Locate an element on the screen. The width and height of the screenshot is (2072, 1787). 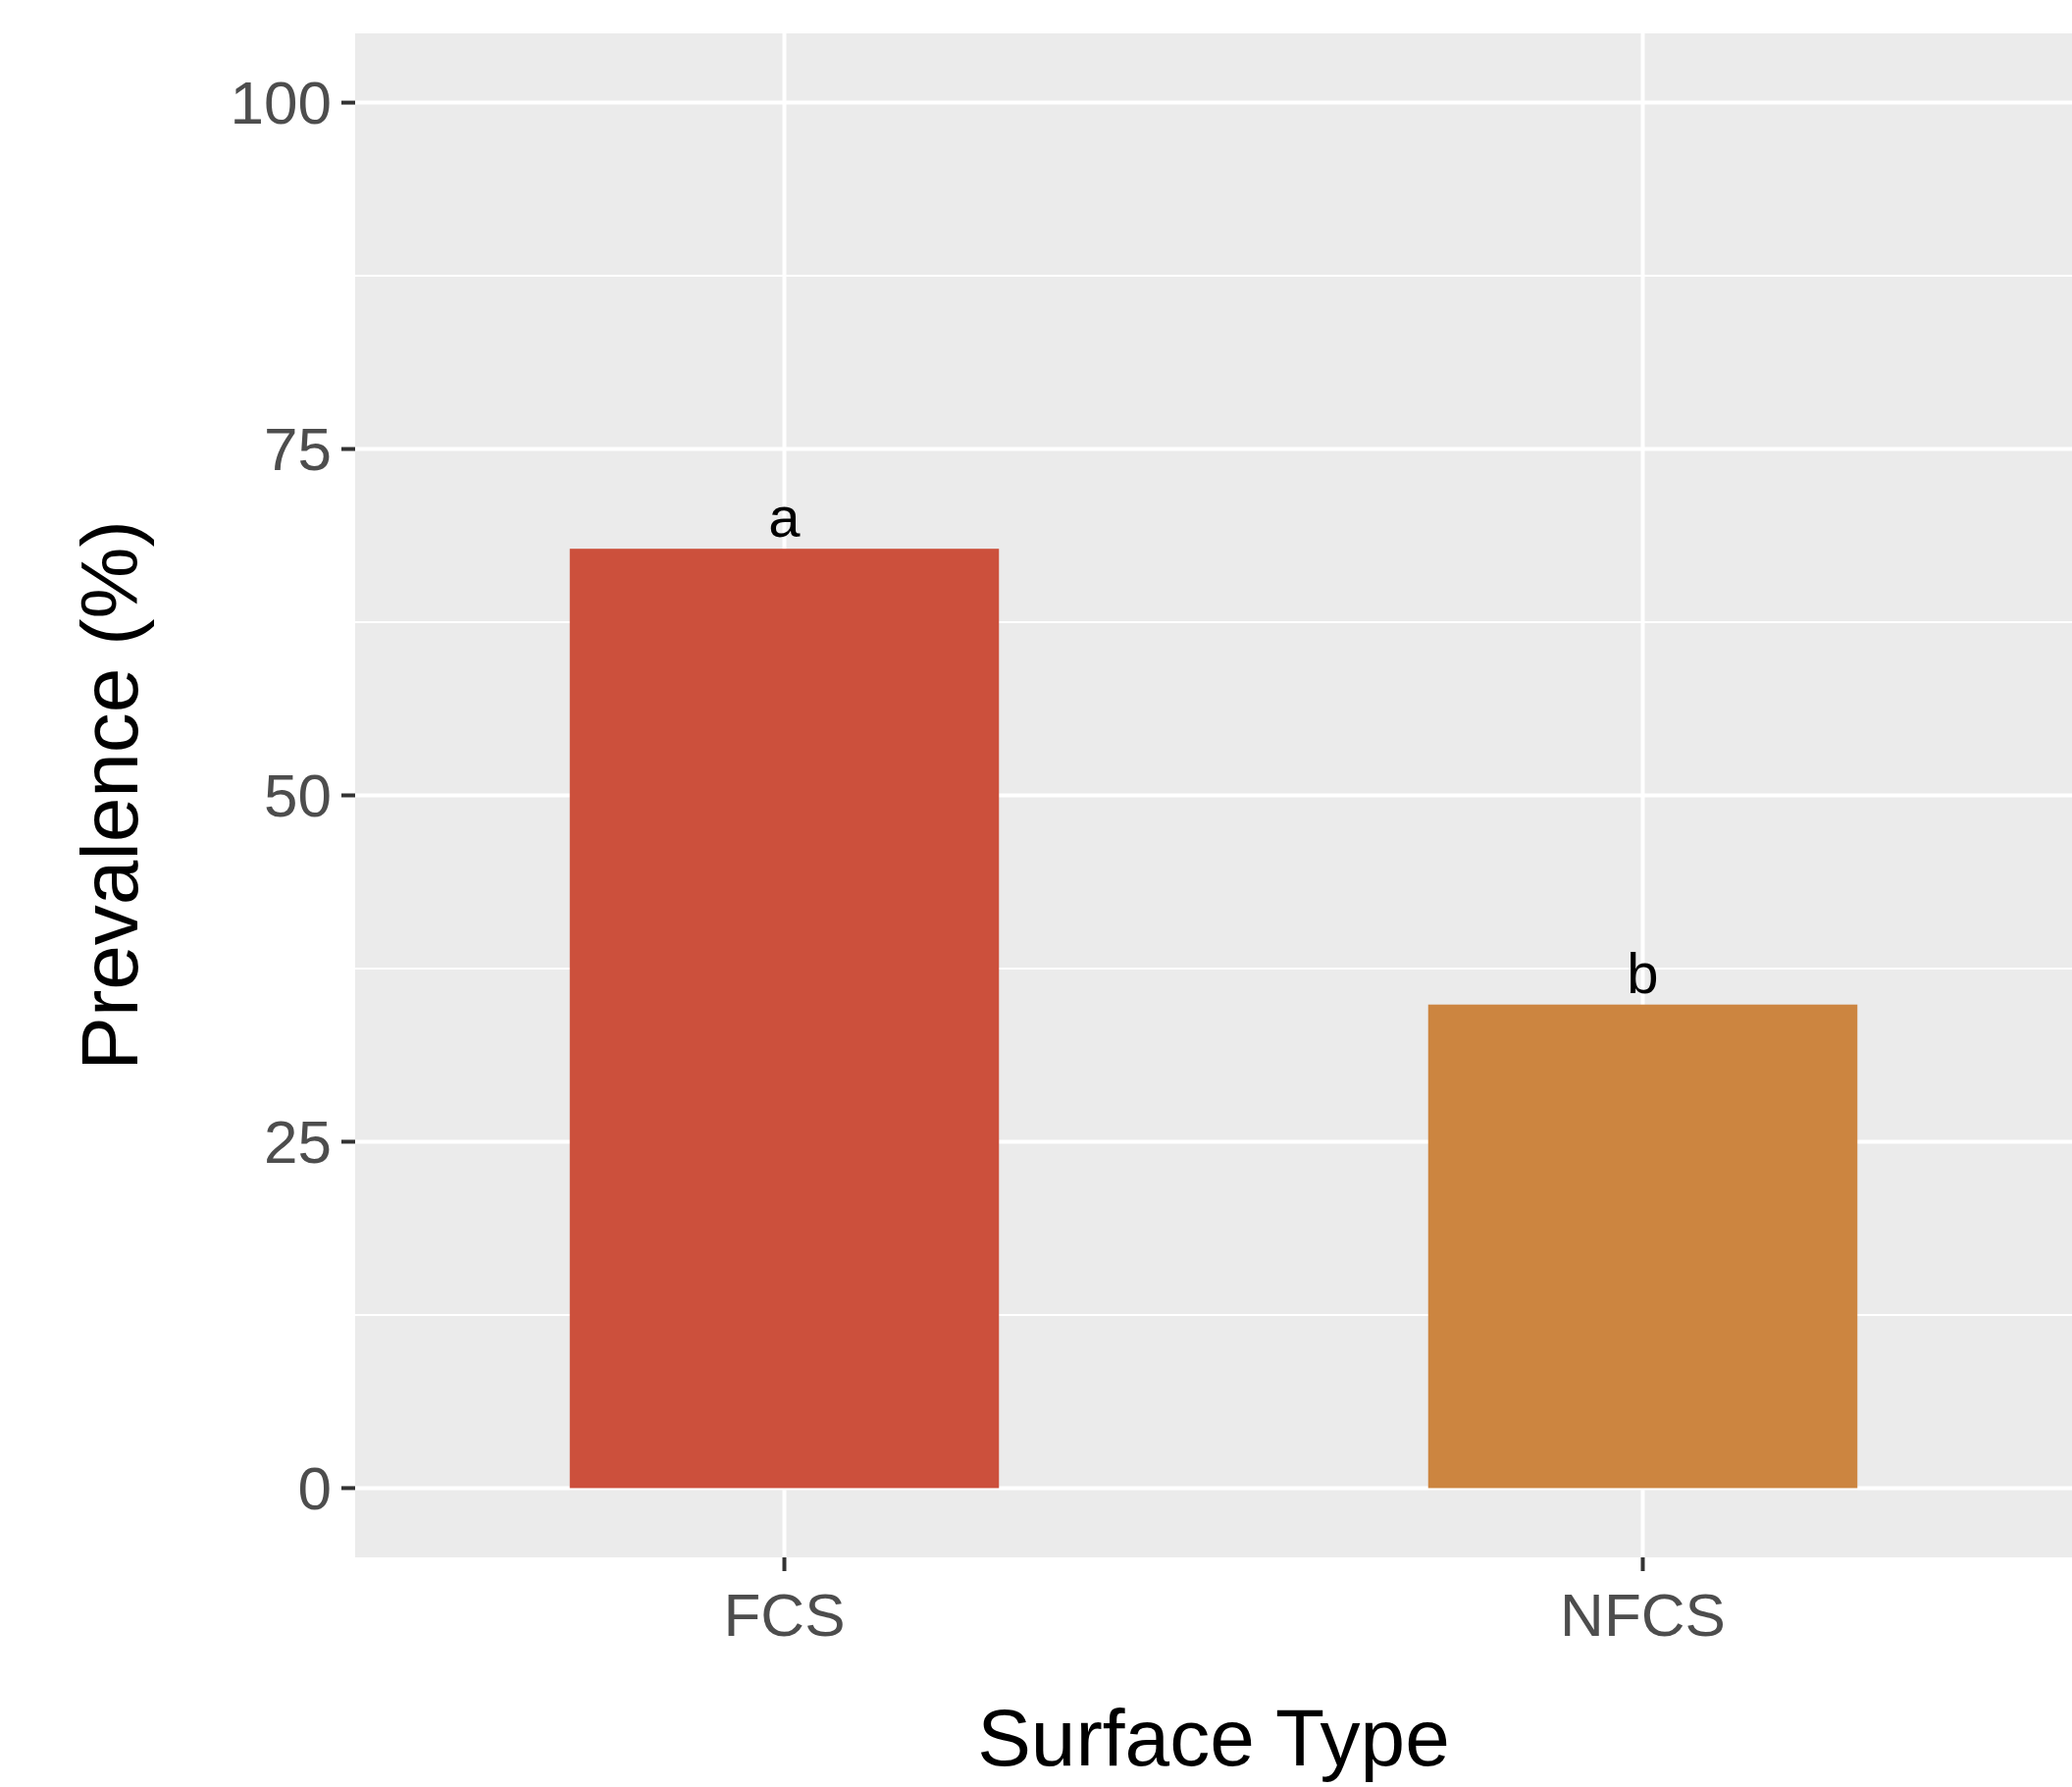
y-tick-label: 0 is located at coordinates (314, 1488).